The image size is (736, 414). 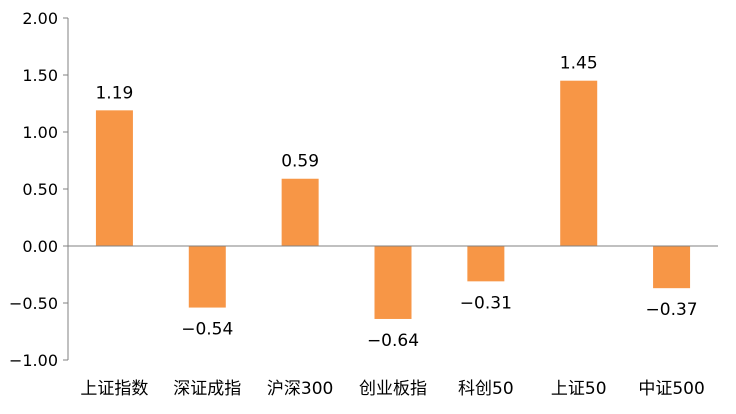 What do you see at coordinates (40, 75) in the screenshot?
I see `y-tick-label: 1.50` at bounding box center [40, 75].